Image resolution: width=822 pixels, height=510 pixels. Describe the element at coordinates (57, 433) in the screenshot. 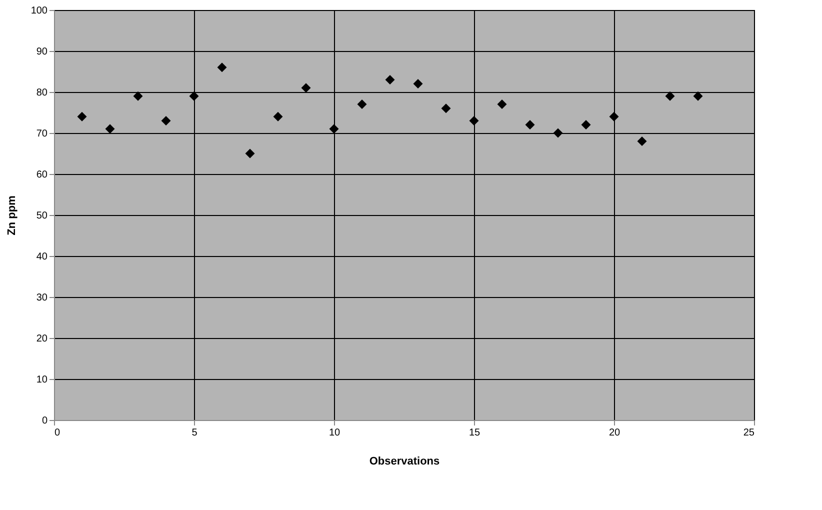

I see `x-tick-label: 0` at that location.